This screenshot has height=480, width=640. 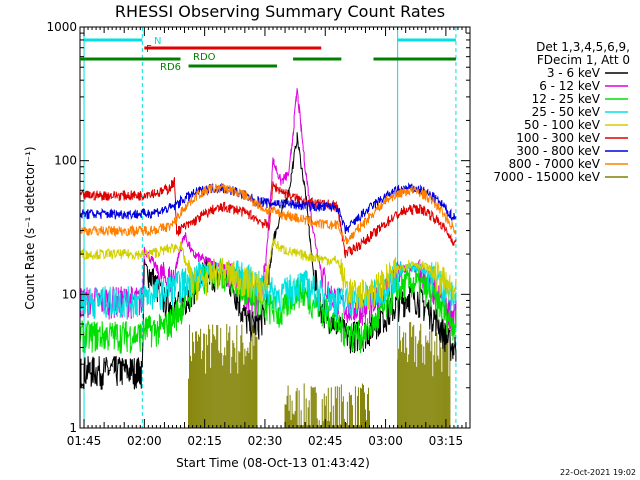 I want to click on flag-n: N, so click(x=270, y=41).